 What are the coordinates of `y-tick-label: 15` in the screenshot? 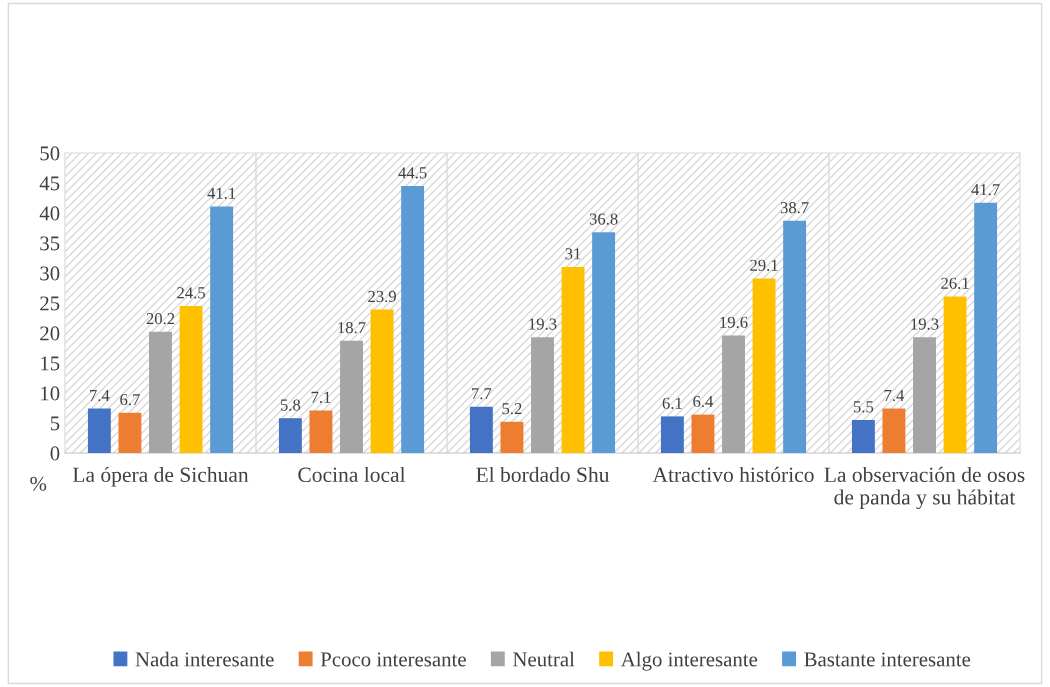 It's located at (50, 363).